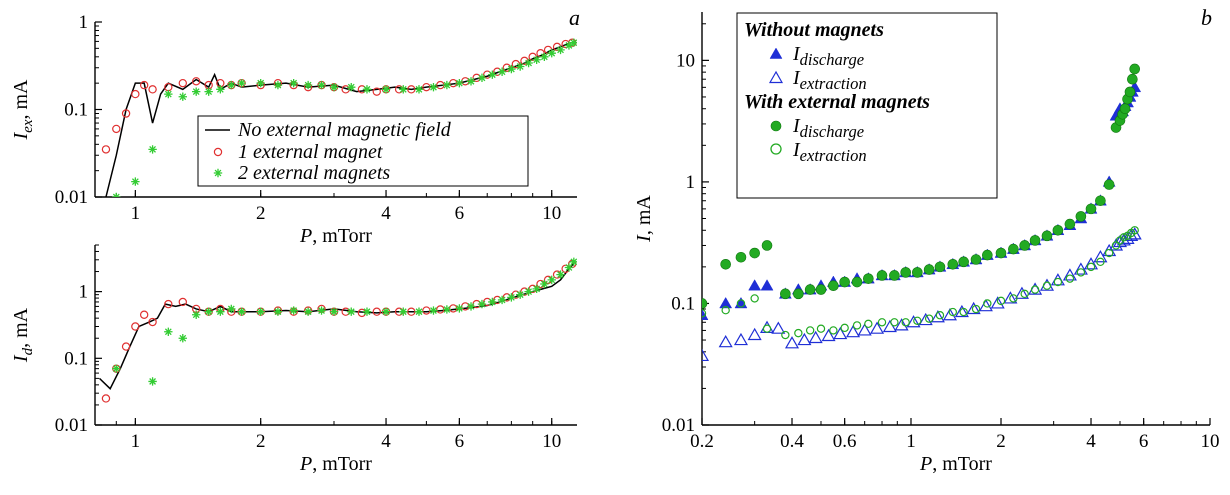 This screenshot has height=495, width=1230. What do you see at coordinates (386, 213) in the screenshot?
I see `x-tick-label: 4` at bounding box center [386, 213].